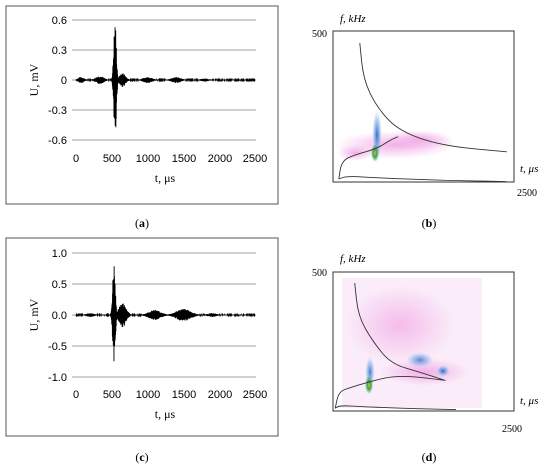  I want to click on chart-c-x-tick: 0, so click(76, 395).